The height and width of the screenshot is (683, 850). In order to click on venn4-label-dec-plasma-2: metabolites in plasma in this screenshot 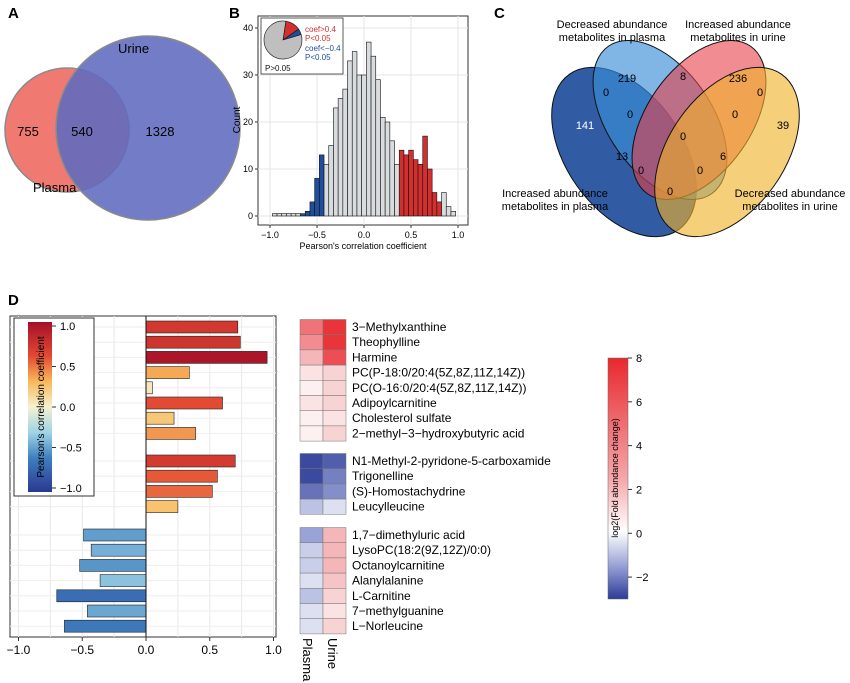, I will do `click(612, 38)`.